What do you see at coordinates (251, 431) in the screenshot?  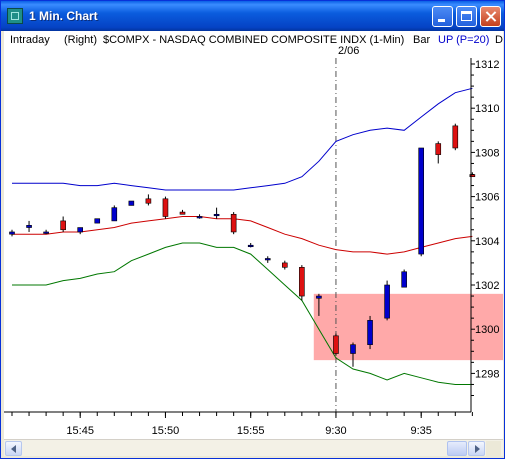 I see `x-tick-label: 15:55` at bounding box center [251, 431].